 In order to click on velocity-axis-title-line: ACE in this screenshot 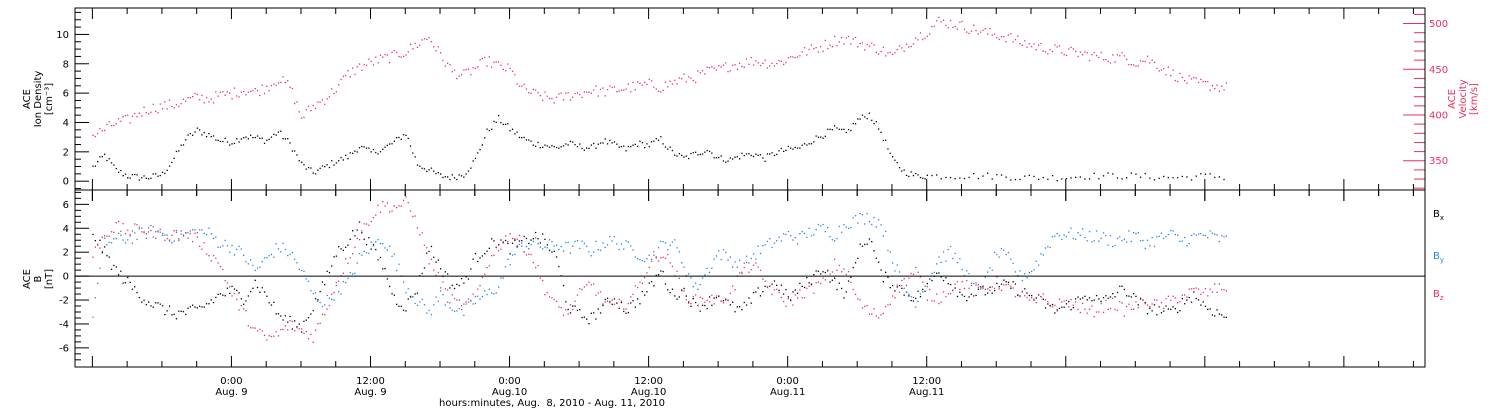, I will do `click(1452, 99)`.